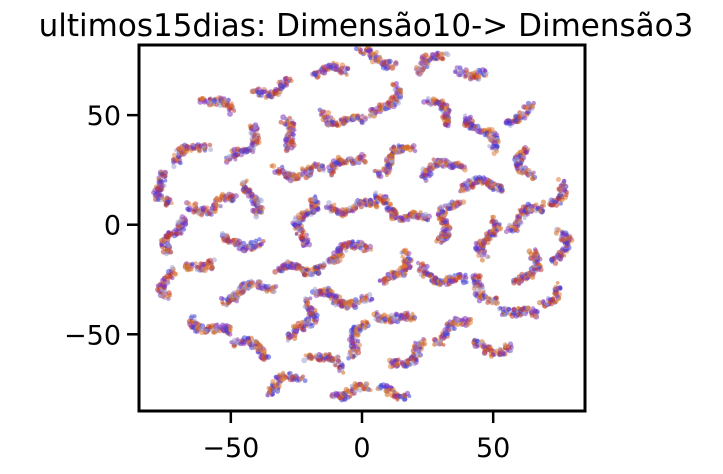 The image size is (723, 474). I want to click on x-tick-label: 50, so click(493, 448).